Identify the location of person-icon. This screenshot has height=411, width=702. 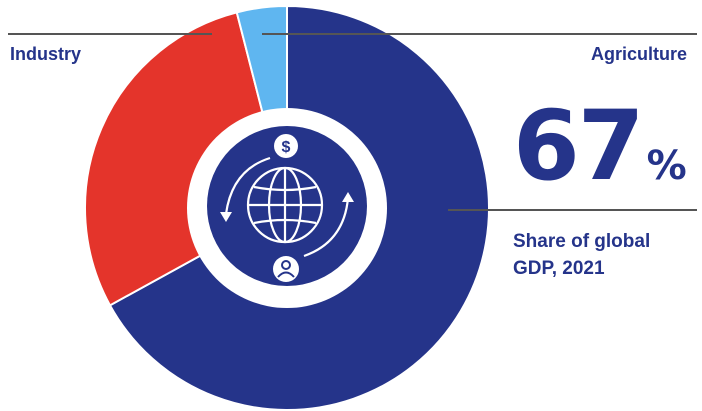
(286, 269).